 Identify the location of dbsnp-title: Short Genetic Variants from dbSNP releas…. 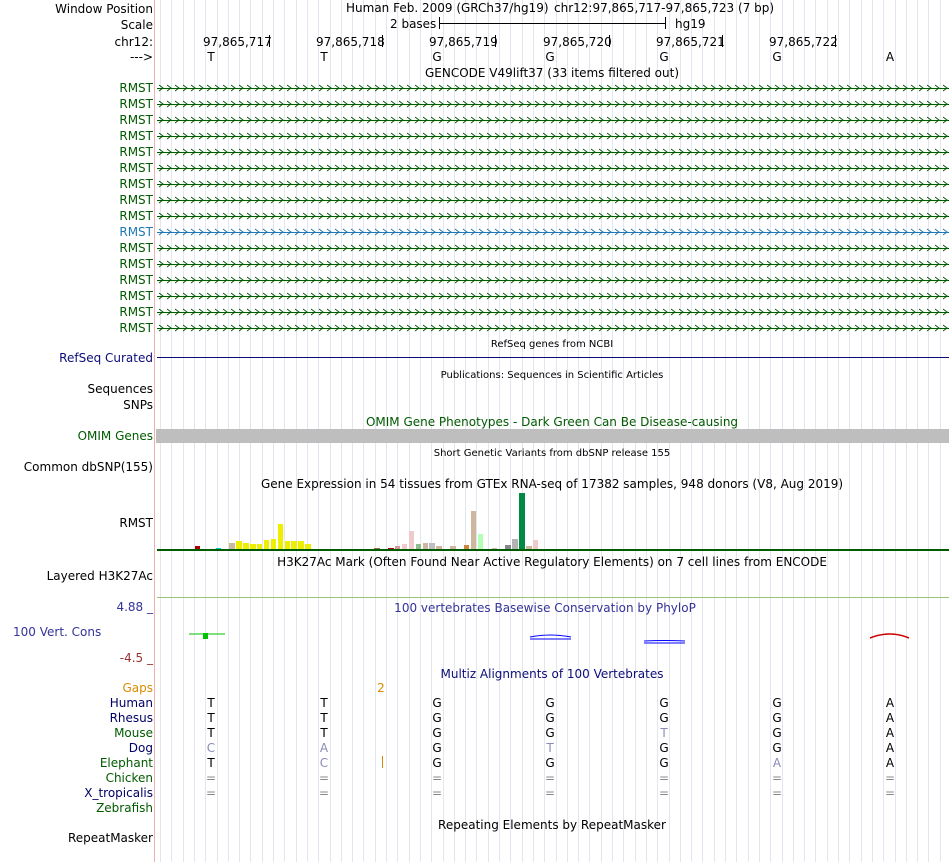
(552, 453).